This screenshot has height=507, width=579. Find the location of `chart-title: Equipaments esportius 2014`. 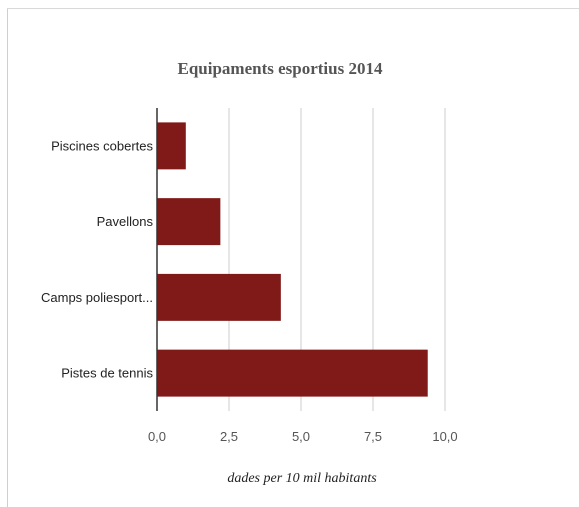

chart-title: Equipaments esportius 2014 is located at coordinates (280, 68).